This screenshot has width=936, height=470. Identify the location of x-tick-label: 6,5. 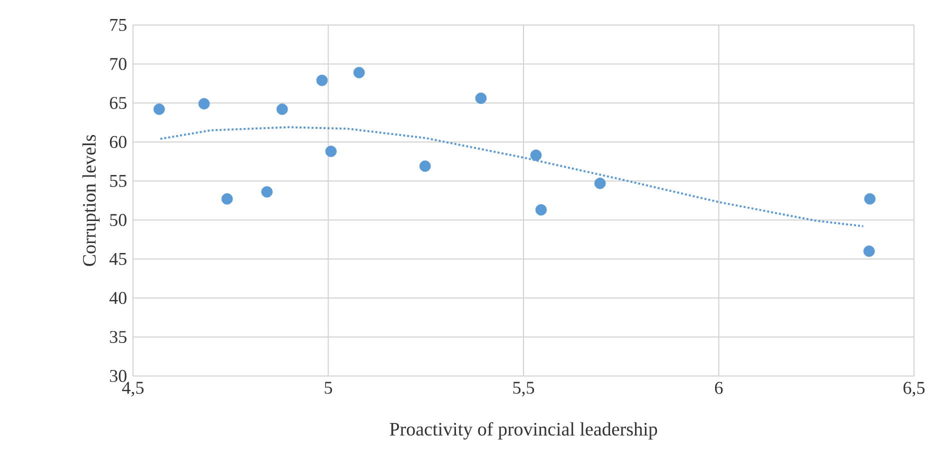
(914, 389).